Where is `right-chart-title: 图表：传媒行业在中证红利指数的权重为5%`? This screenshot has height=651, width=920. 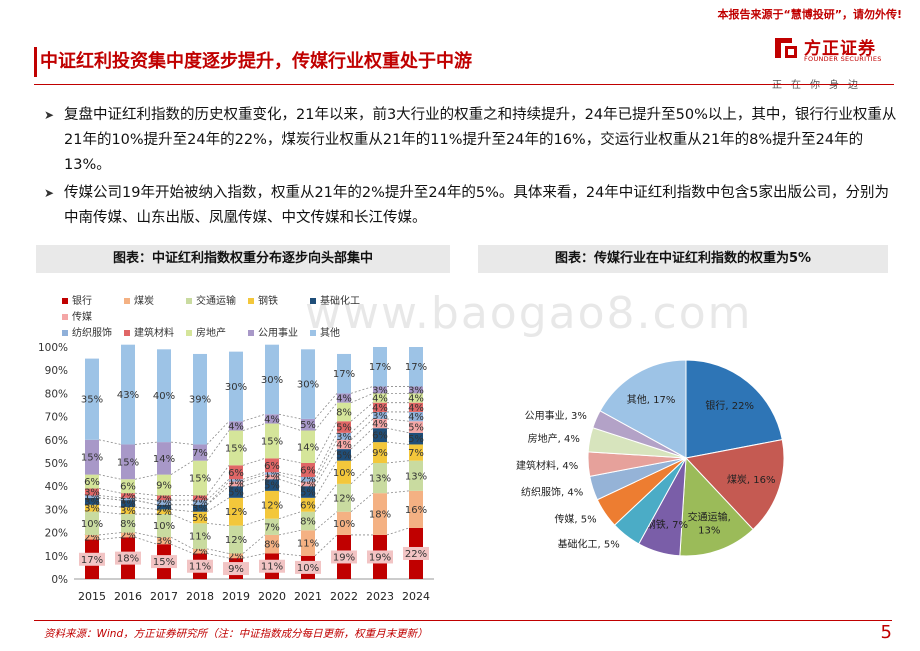
right-chart-title: 图表：传媒行业在中证红利指数的权重为5% is located at coordinates (683, 259).